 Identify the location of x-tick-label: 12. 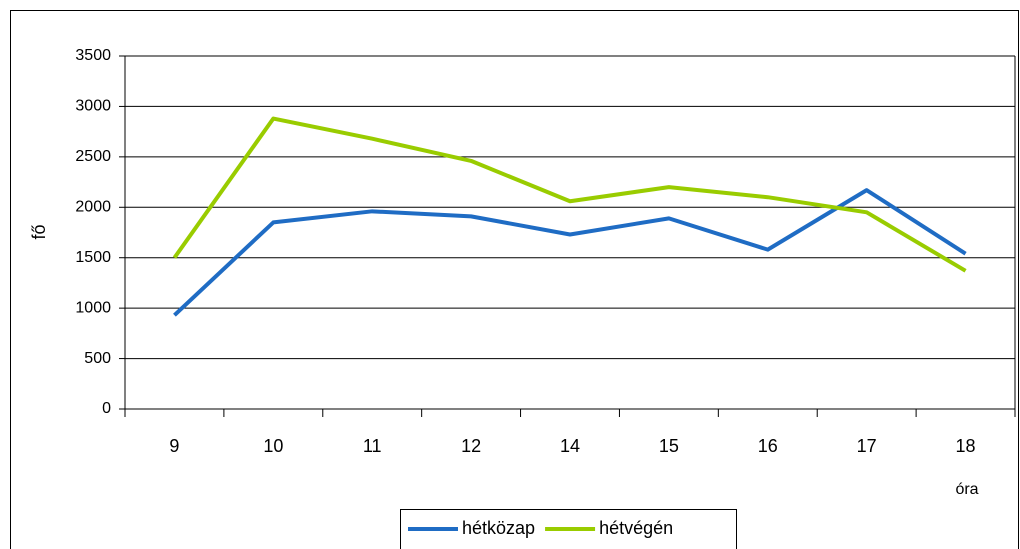
(471, 446).